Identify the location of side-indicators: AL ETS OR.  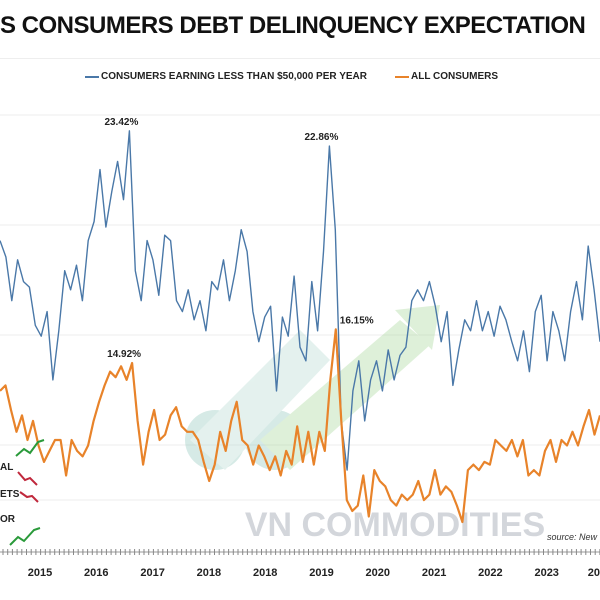
(22, 492).